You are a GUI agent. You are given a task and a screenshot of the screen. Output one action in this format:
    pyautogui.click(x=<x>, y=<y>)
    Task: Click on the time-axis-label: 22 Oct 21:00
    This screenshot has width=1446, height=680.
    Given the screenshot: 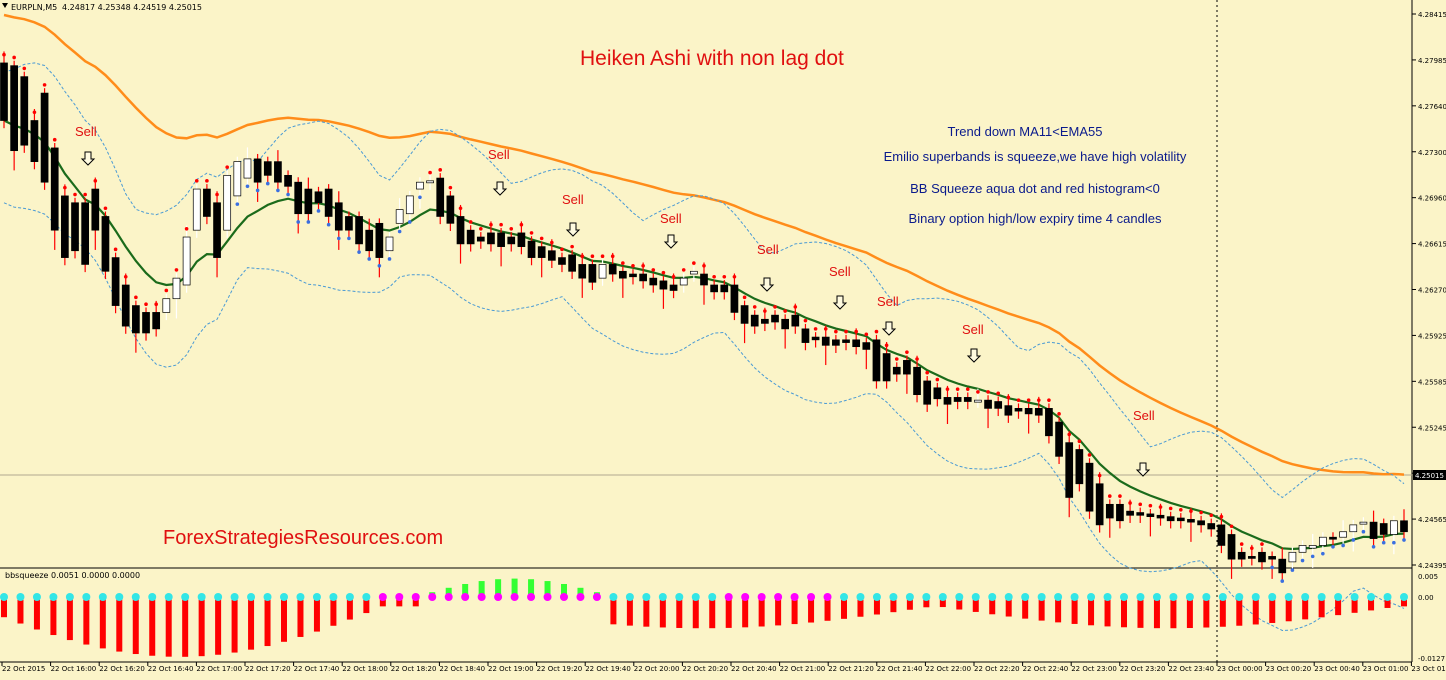 What is the action you would take?
    pyautogui.click(x=803, y=669)
    